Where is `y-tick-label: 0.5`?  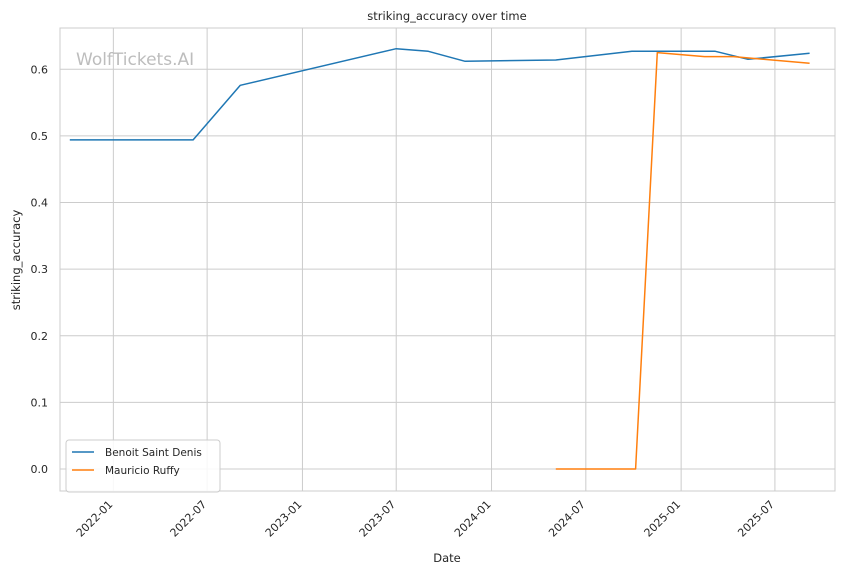
y-tick-label: 0.5 is located at coordinates (40, 136).